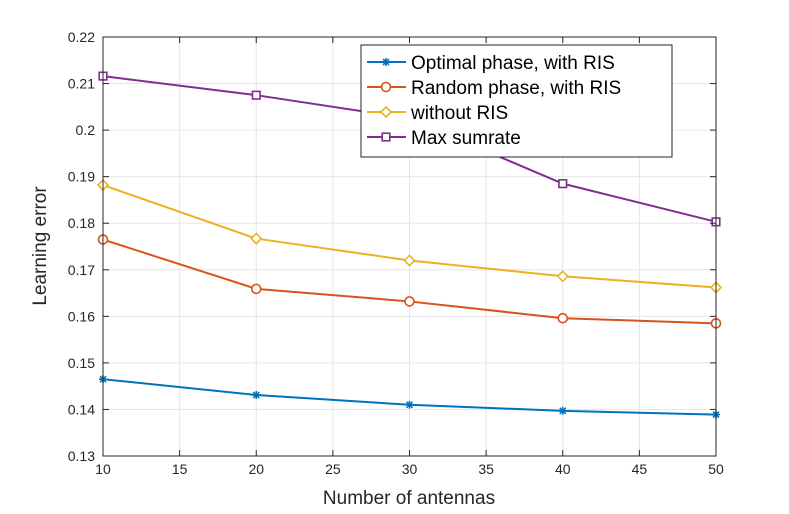  I want to click on y-tick-label: 0.18, so click(81, 223).